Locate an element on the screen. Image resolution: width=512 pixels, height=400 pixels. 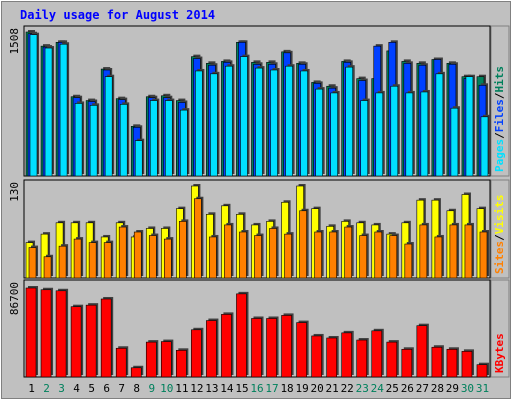
y-max-label-2: 130 is located at coordinates (14, 192).